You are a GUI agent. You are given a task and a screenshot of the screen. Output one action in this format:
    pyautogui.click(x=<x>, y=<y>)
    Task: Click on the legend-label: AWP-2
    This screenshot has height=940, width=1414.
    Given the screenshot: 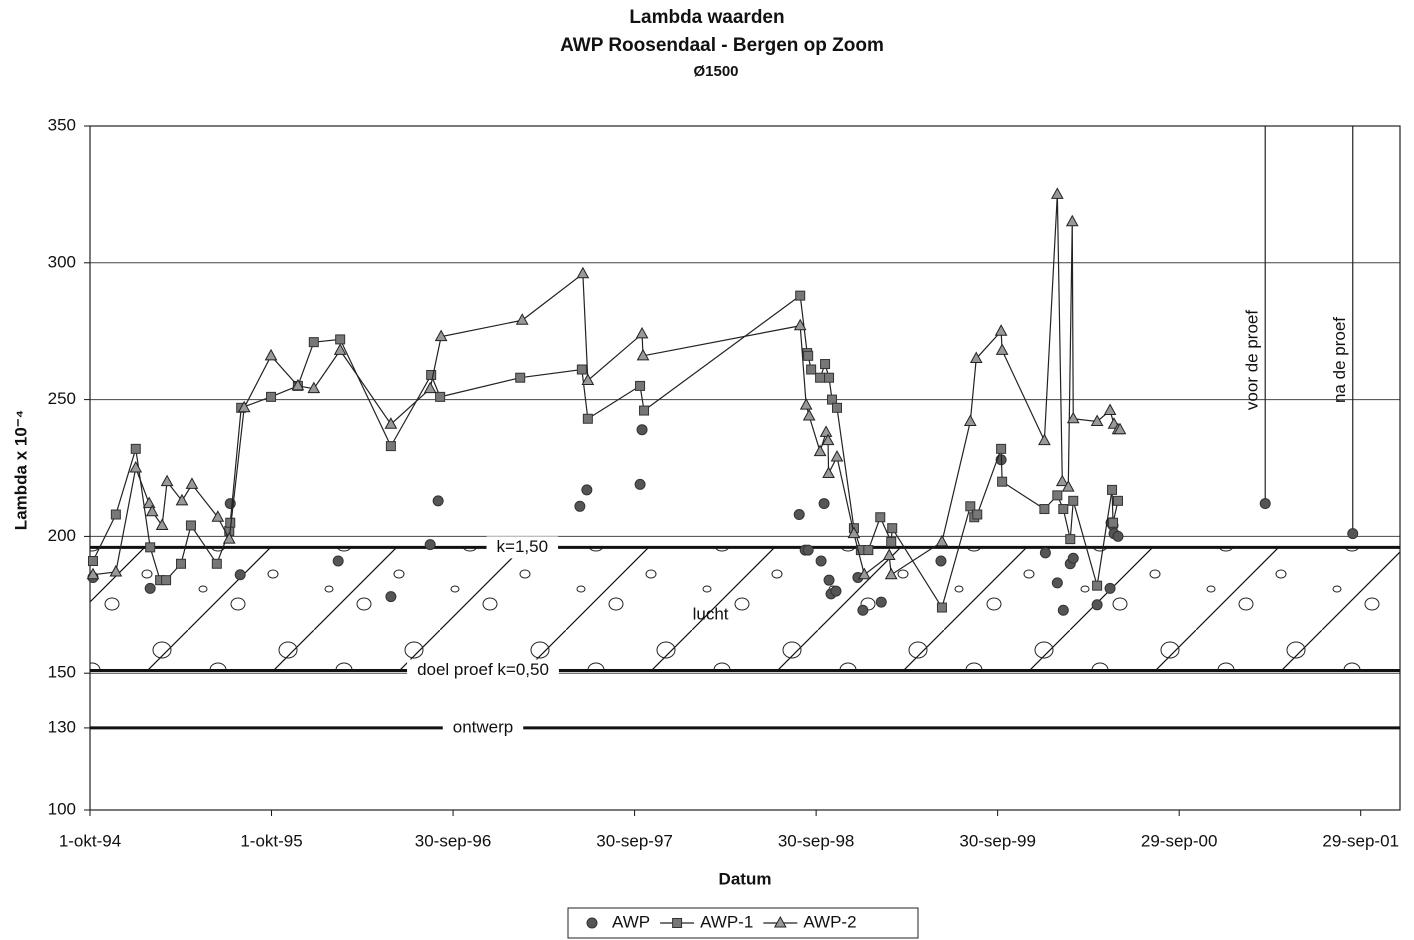 What is the action you would take?
    pyautogui.click(x=829, y=921)
    